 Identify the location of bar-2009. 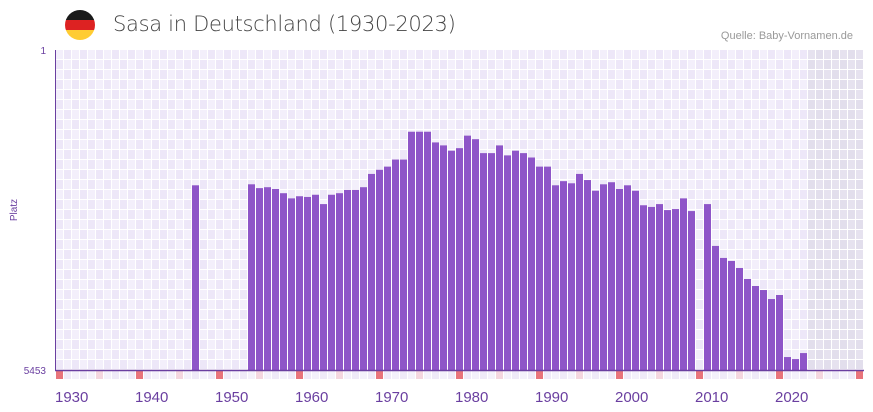
(691, 290).